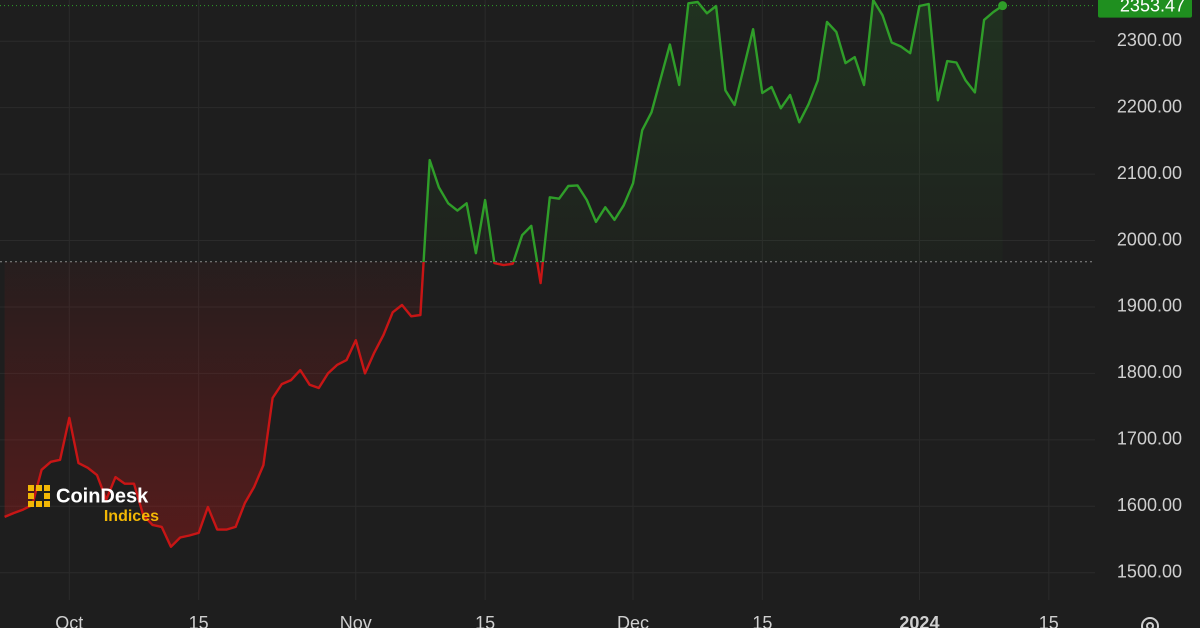 The image size is (1200, 628). I want to click on last-point, so click(1003, 6).